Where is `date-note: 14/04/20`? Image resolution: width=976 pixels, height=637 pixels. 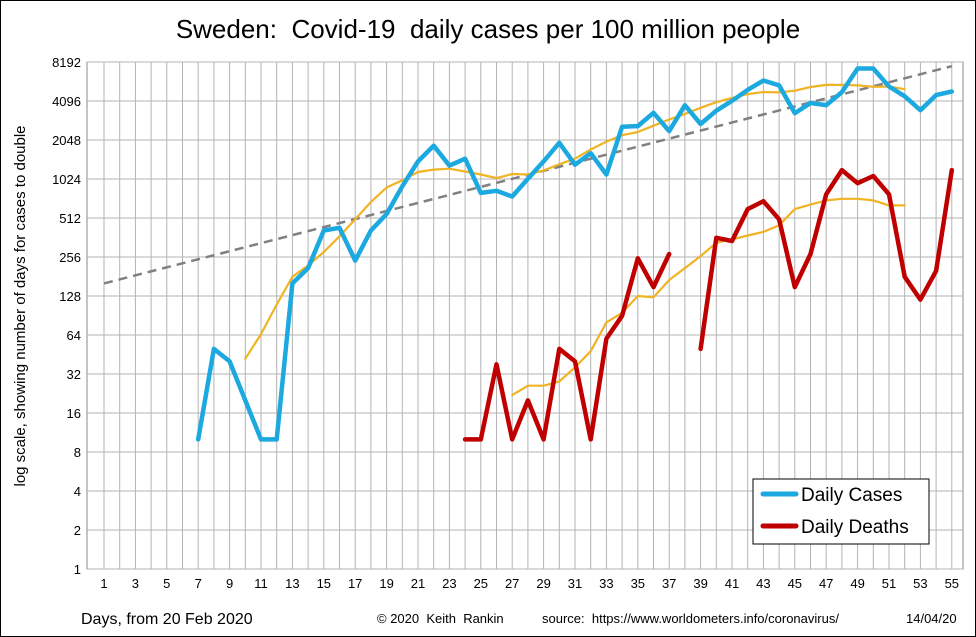 date-note: 14/04/20 is located at coordinates (931, 618).